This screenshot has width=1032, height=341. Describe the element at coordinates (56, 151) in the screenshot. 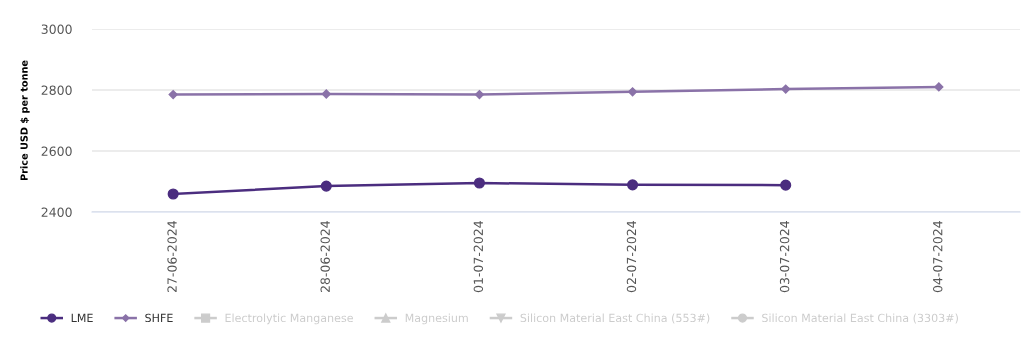

I see `y-tick-label: 2600` at that location.